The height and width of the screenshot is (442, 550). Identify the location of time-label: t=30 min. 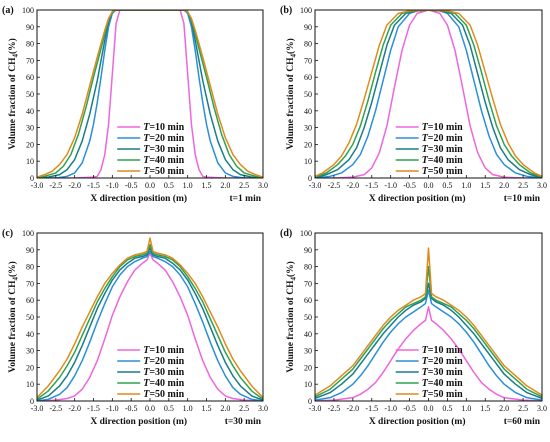
(243, 422).